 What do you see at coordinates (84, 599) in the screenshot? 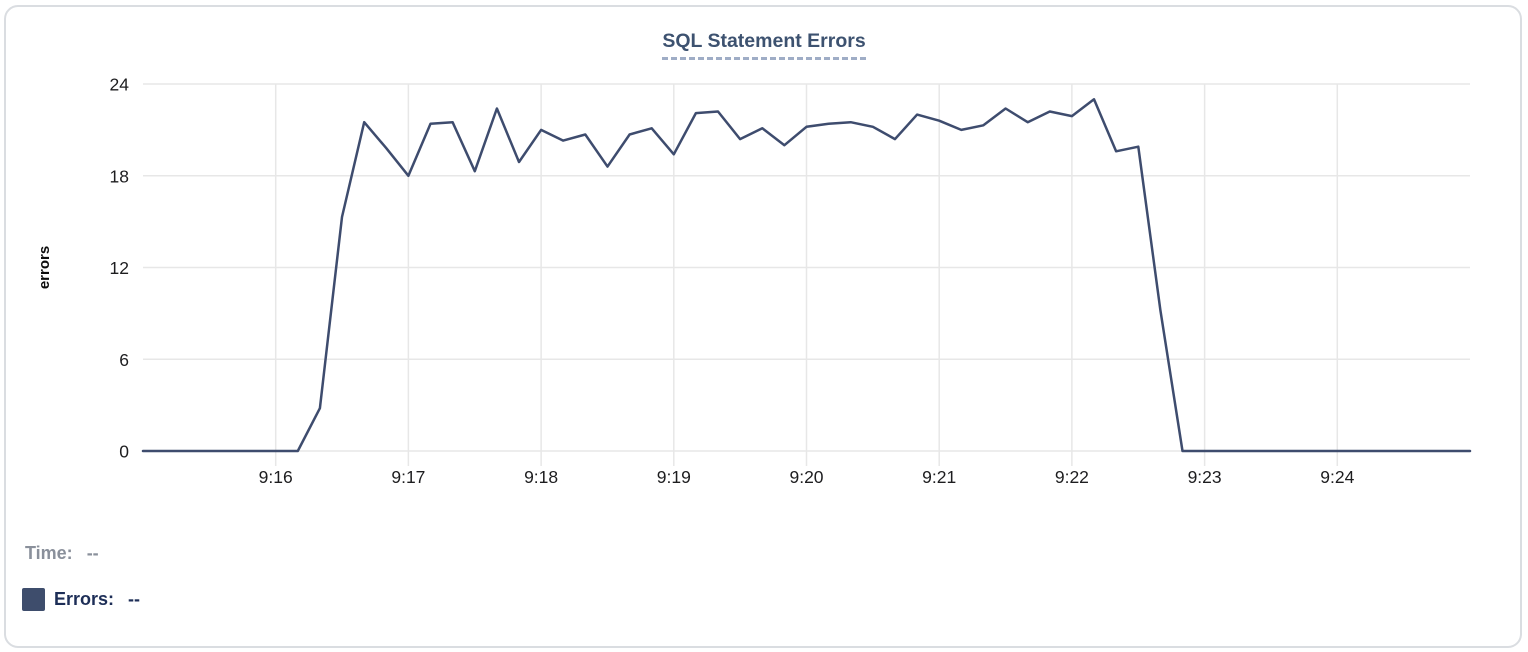
I see `legend-errors-label: Errors:` at bounding box center [84, 599].